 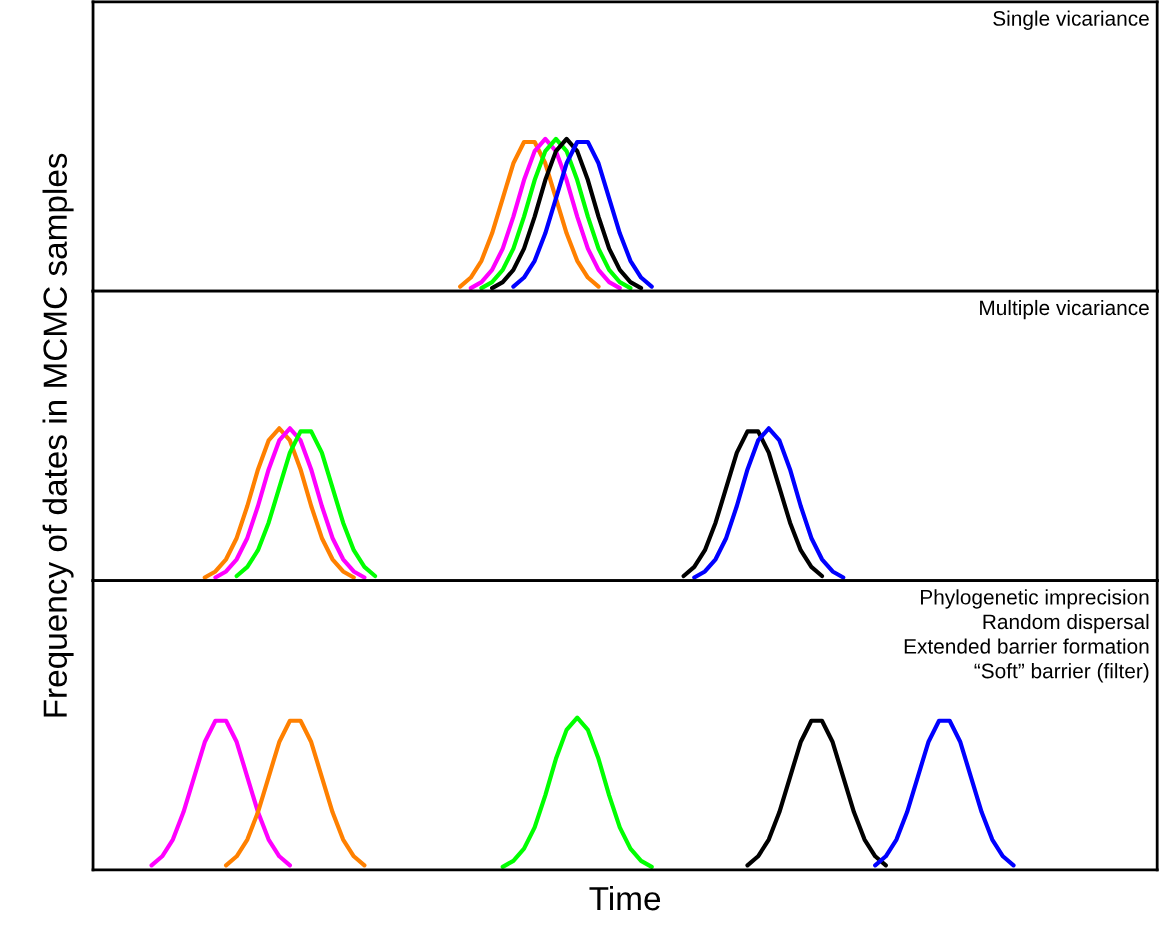 I want to click on text: Phylogenetic imprecision, so click(x=1035, y=599).